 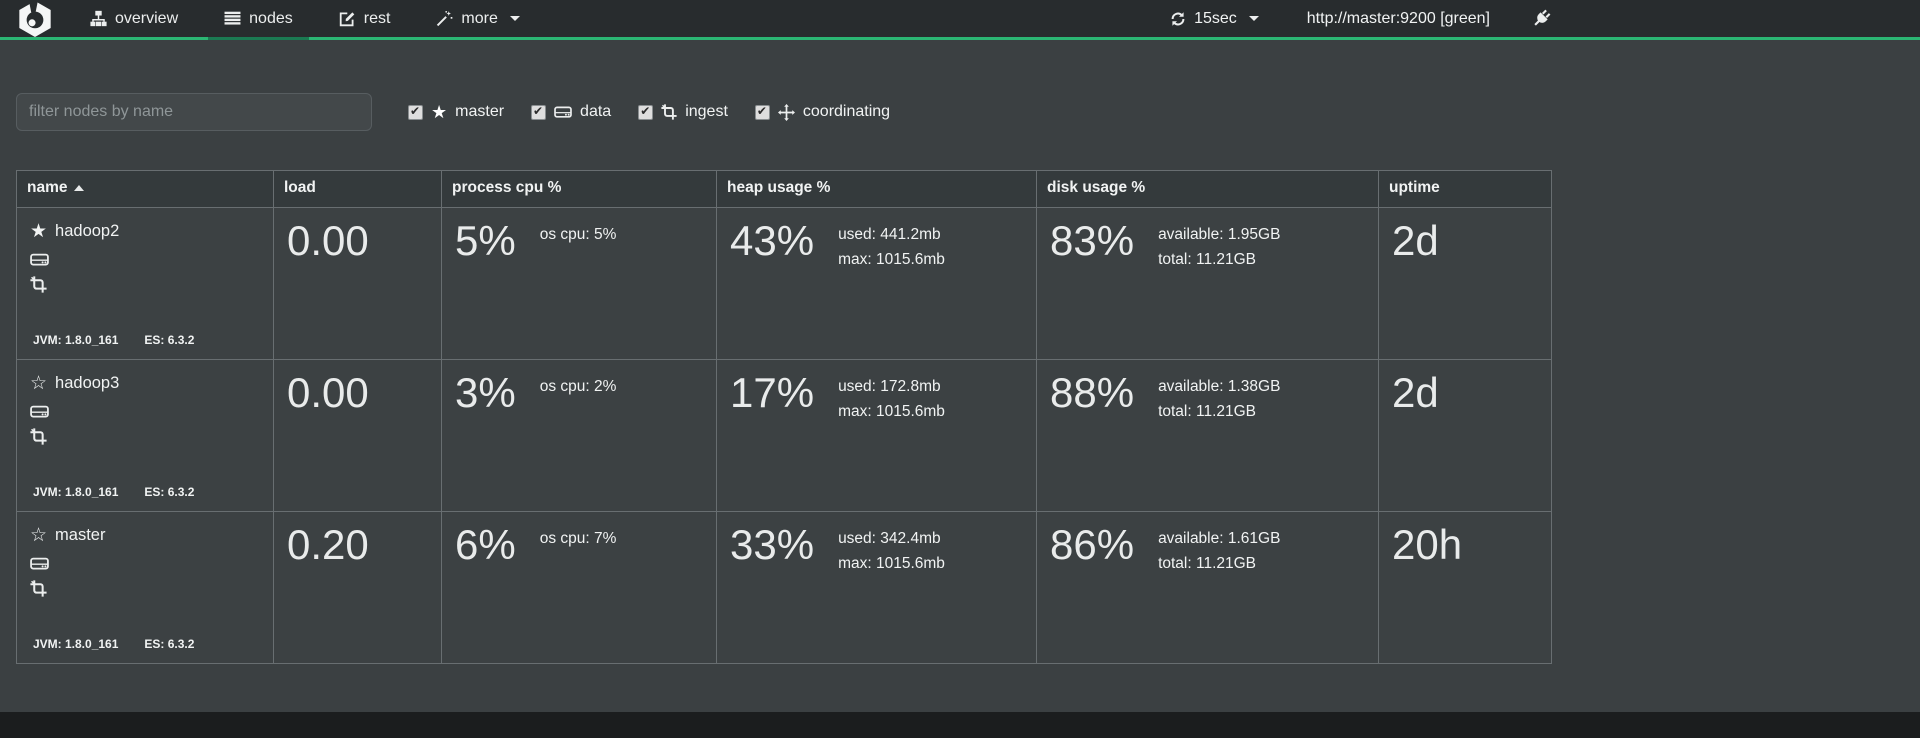 What do you see at coordinates (889, 234) in the screenshot?
I see `heap-used: used: 441.2mb` at bounding box center [889, 234].